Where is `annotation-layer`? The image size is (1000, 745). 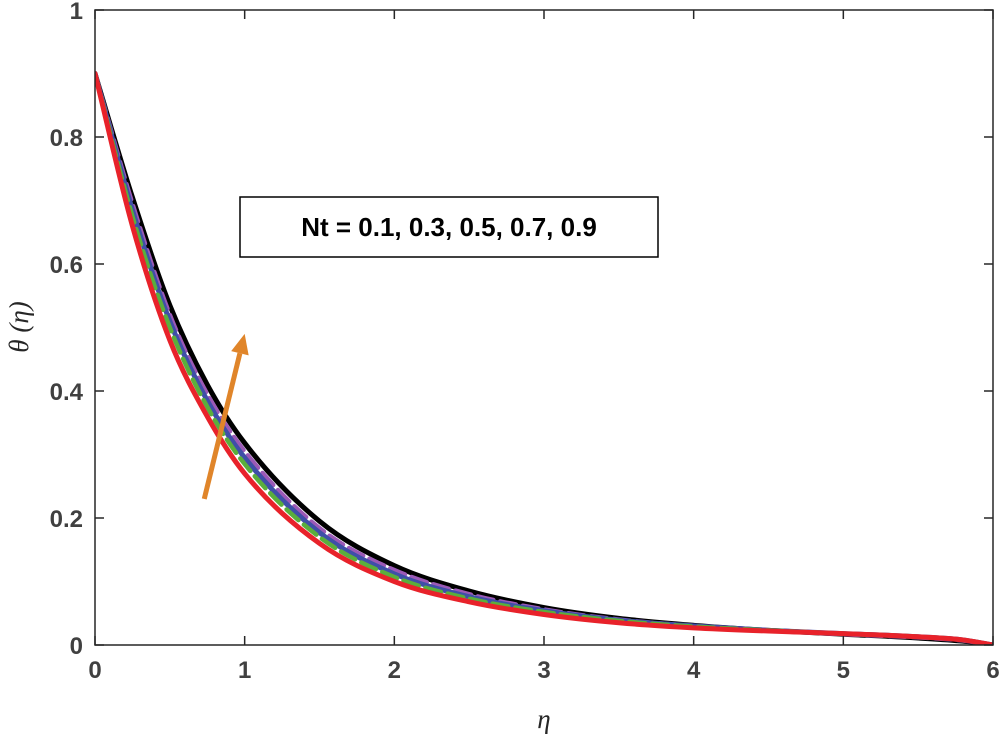 annotation-layer is located at coordinates (225, 416).